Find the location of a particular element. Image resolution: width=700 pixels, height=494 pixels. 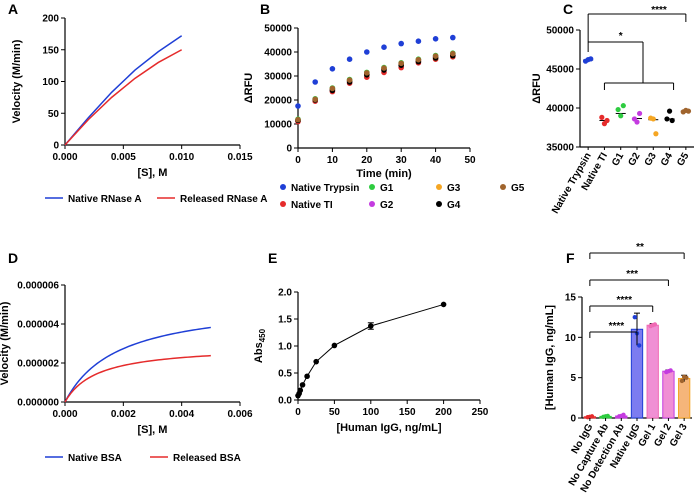

panel-c-ytick-label: 50000 is located at coordinates (560, 31).